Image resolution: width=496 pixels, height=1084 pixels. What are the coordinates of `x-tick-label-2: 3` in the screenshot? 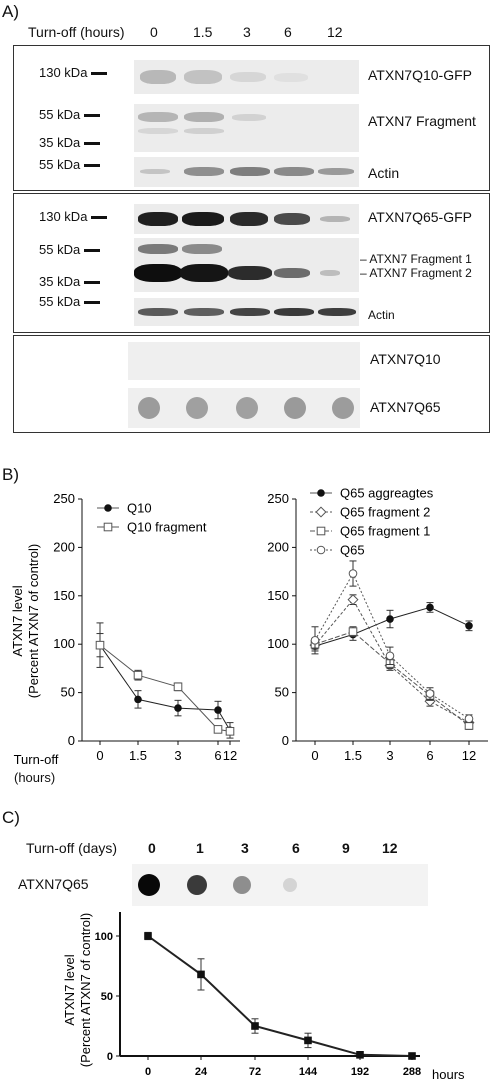 It's located at (177, 755).